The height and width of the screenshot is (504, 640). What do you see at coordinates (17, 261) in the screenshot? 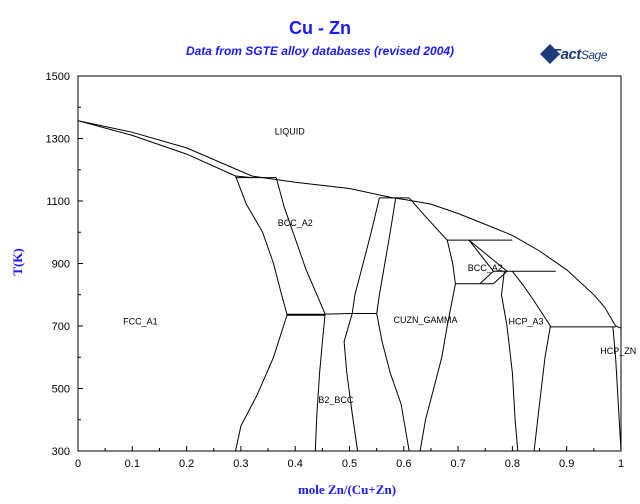
I see `y-axis-label: T(K)` at bounding box center [17, 261].